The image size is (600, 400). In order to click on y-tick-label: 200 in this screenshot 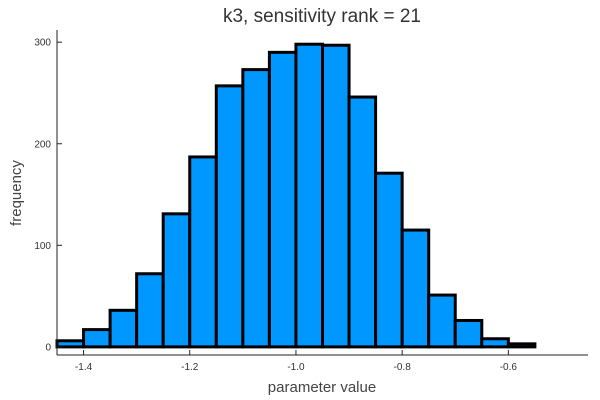, I will do `click(42, 144)`.